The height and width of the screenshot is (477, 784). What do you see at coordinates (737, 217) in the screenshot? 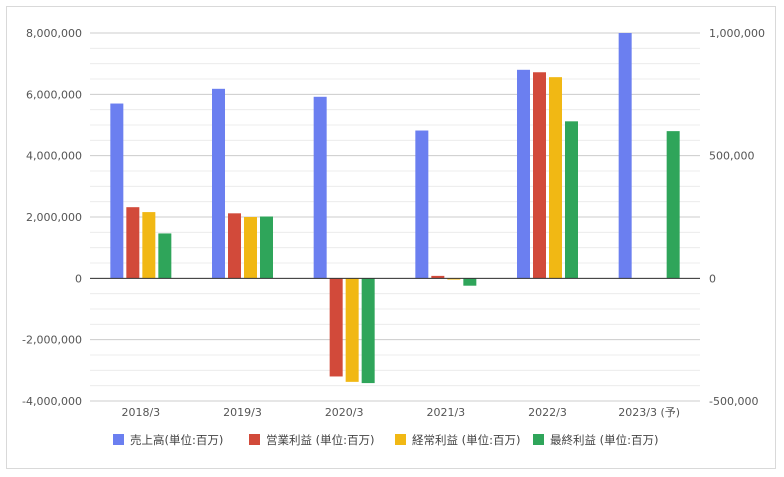
I see `right-axis-ticks: -500,000 0 500,000 1,000,000` at bounding box center [737, 217].